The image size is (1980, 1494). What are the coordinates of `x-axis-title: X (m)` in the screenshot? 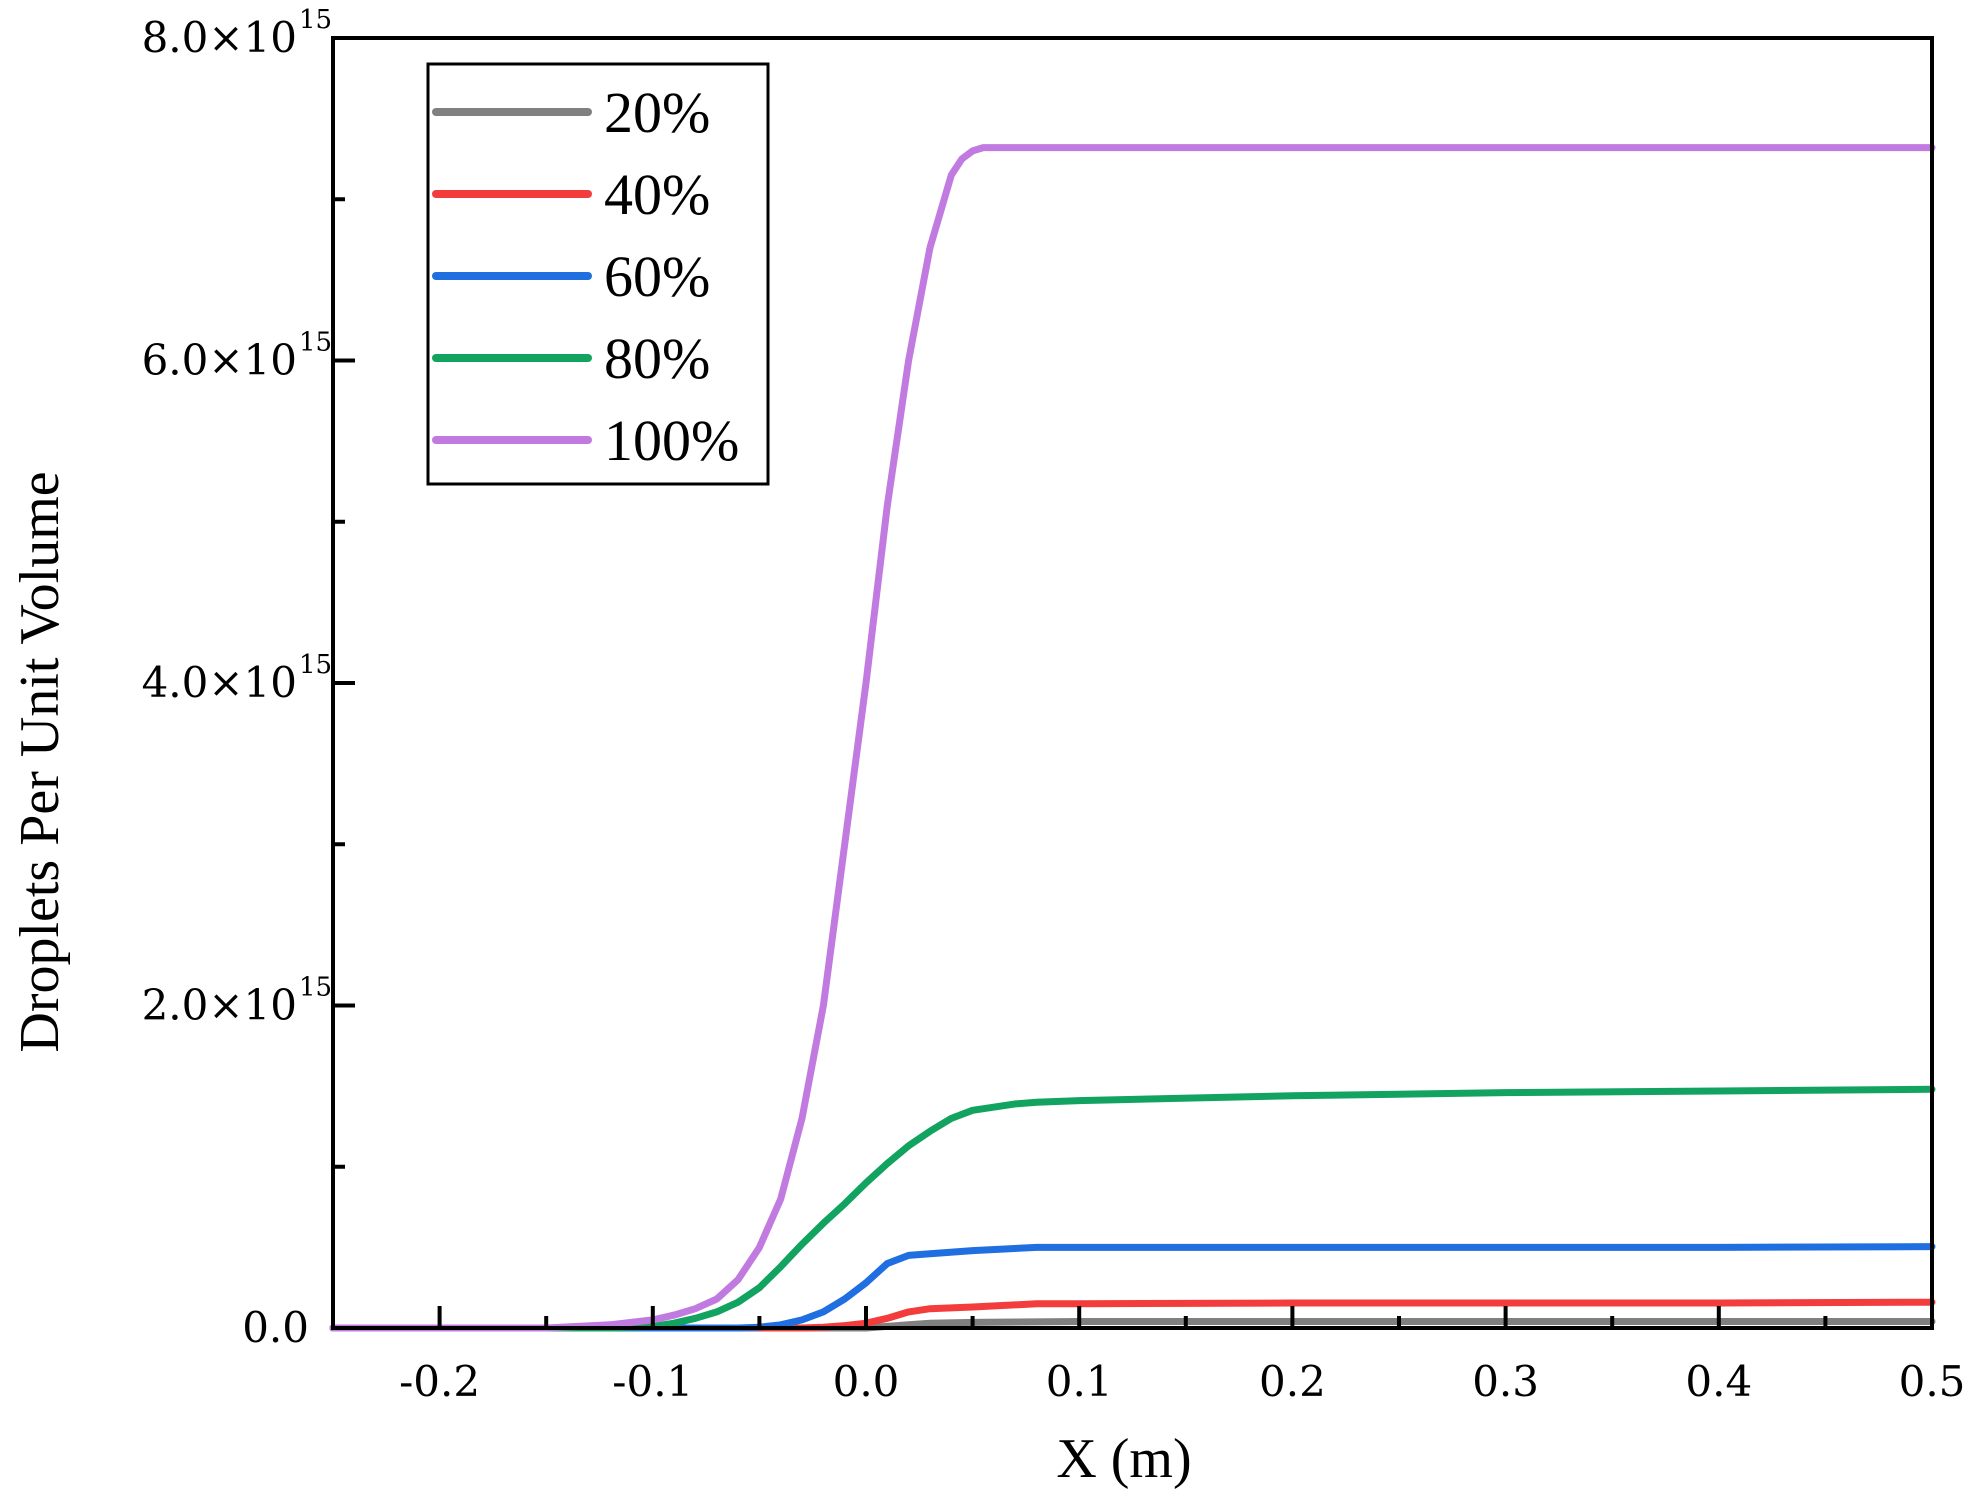 It's located at (1123, 1459).